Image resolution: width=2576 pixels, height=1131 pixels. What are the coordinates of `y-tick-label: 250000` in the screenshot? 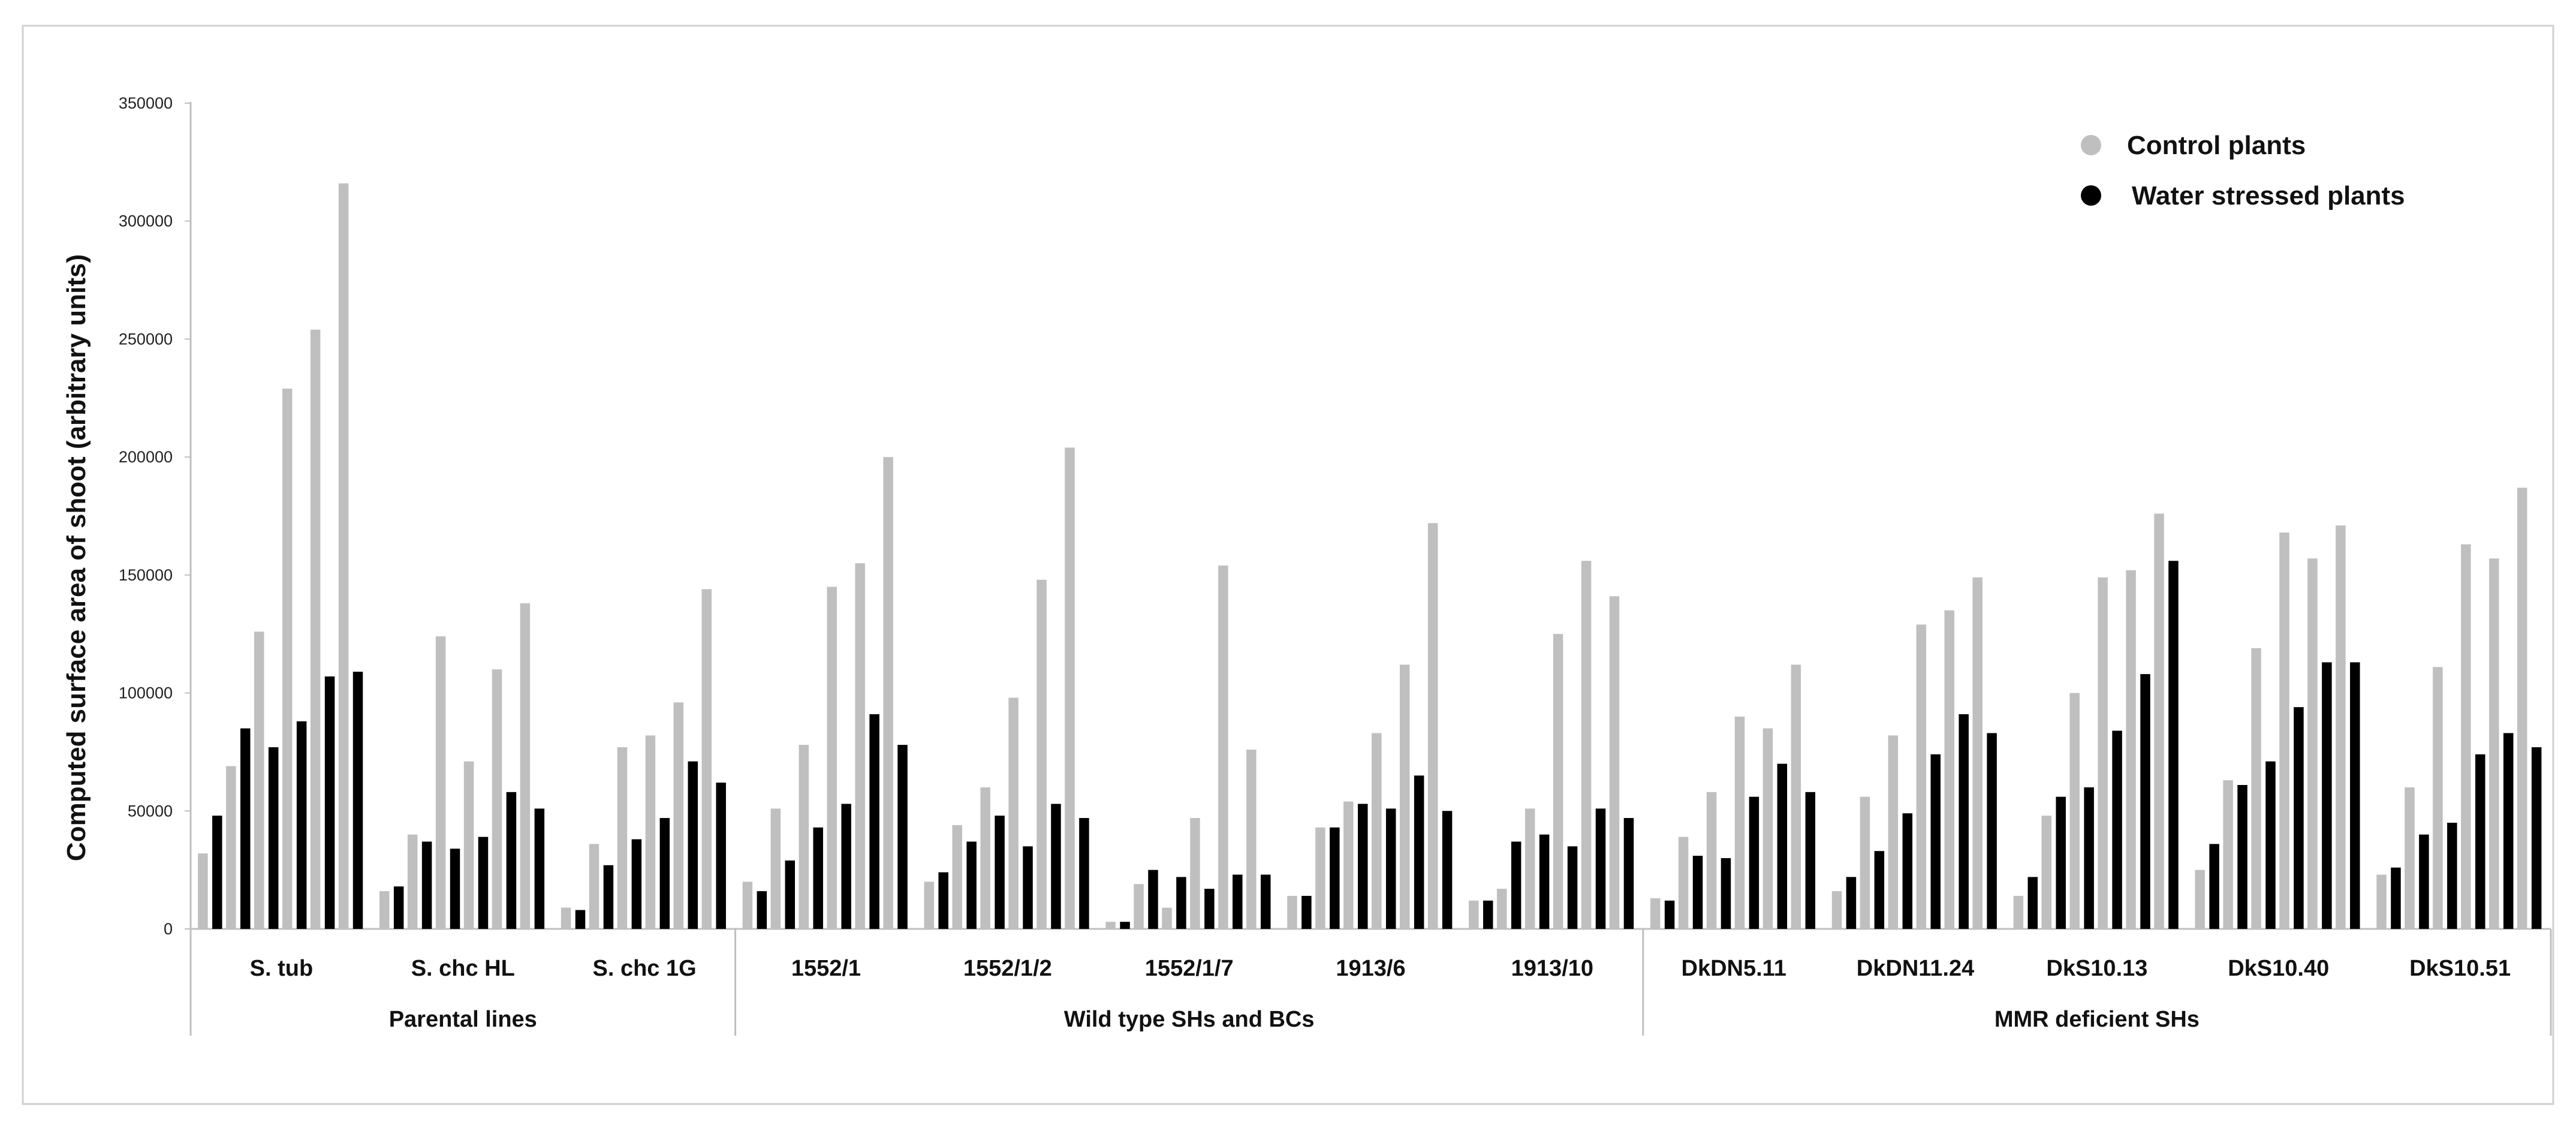 It's located at (146, 339).